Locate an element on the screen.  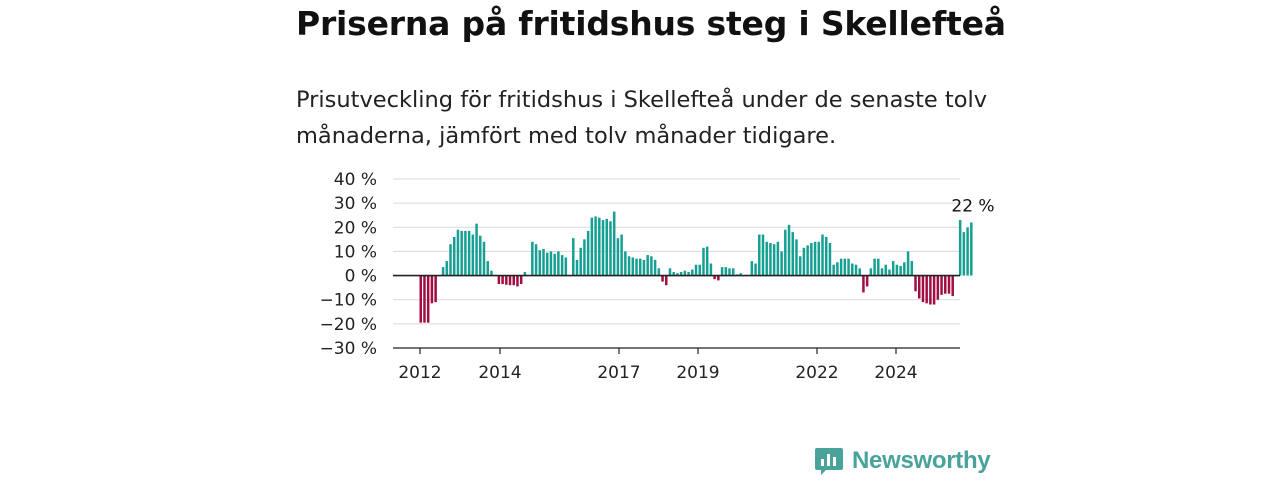
bar-chart-speech-bubble-icon is located at coordinates (829, 461).